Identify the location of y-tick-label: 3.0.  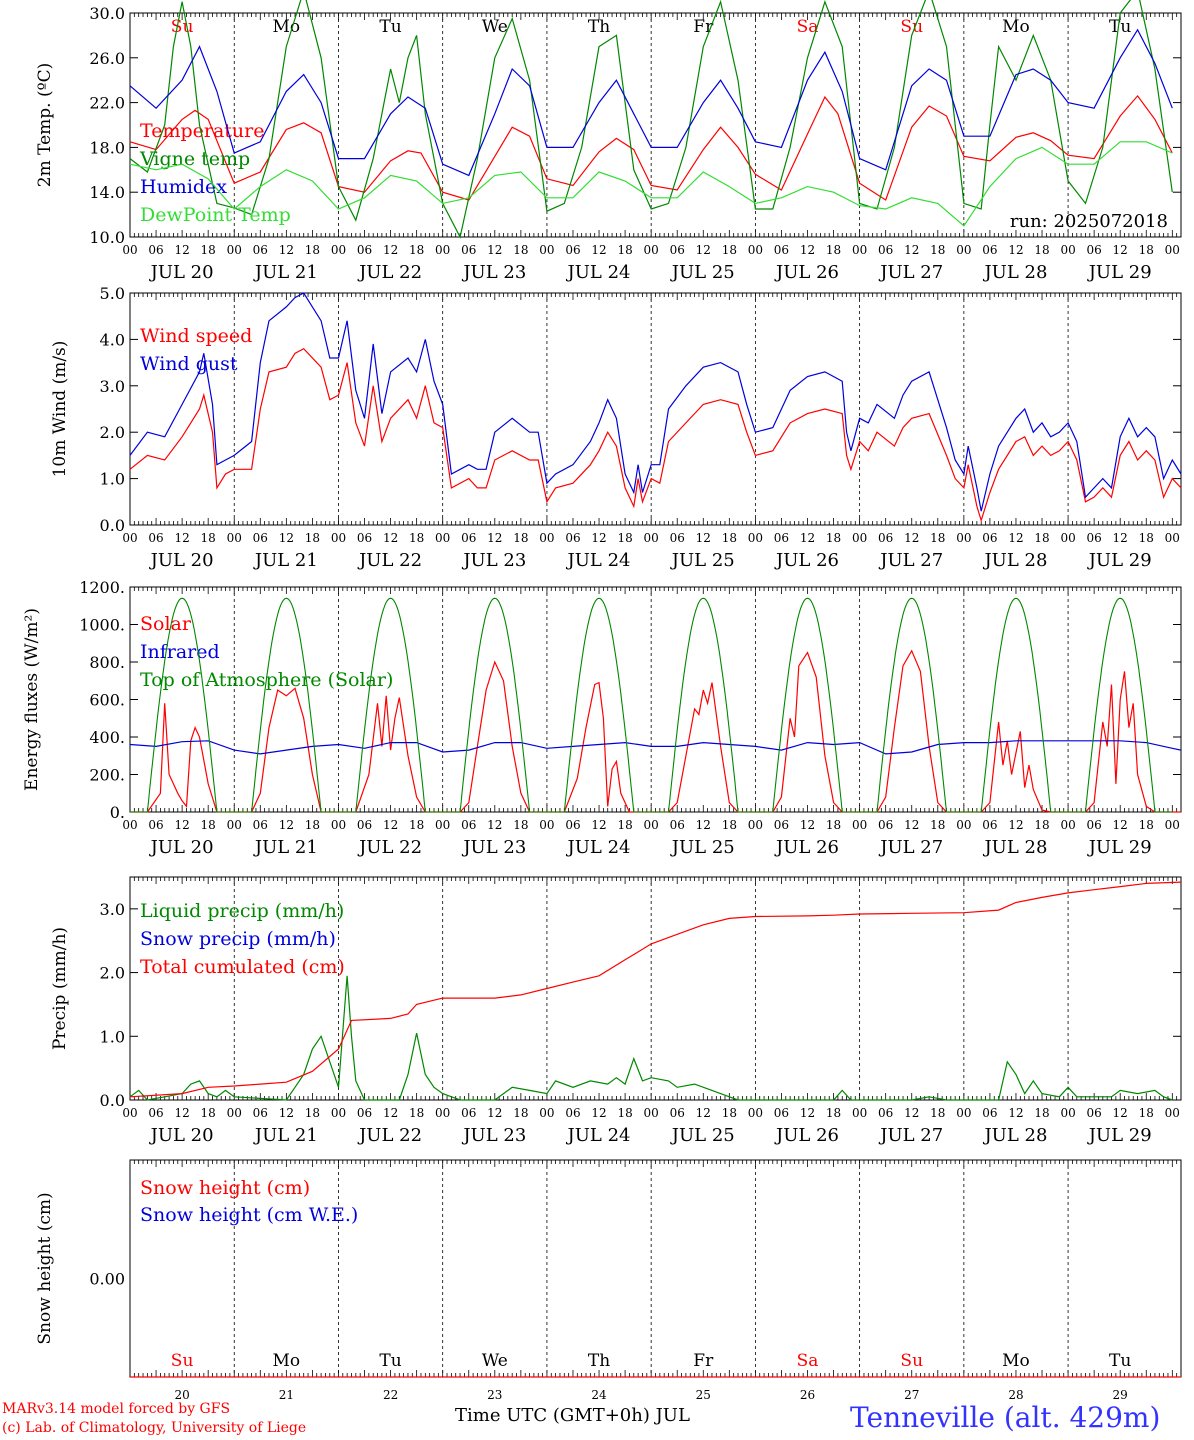
(112, 909).